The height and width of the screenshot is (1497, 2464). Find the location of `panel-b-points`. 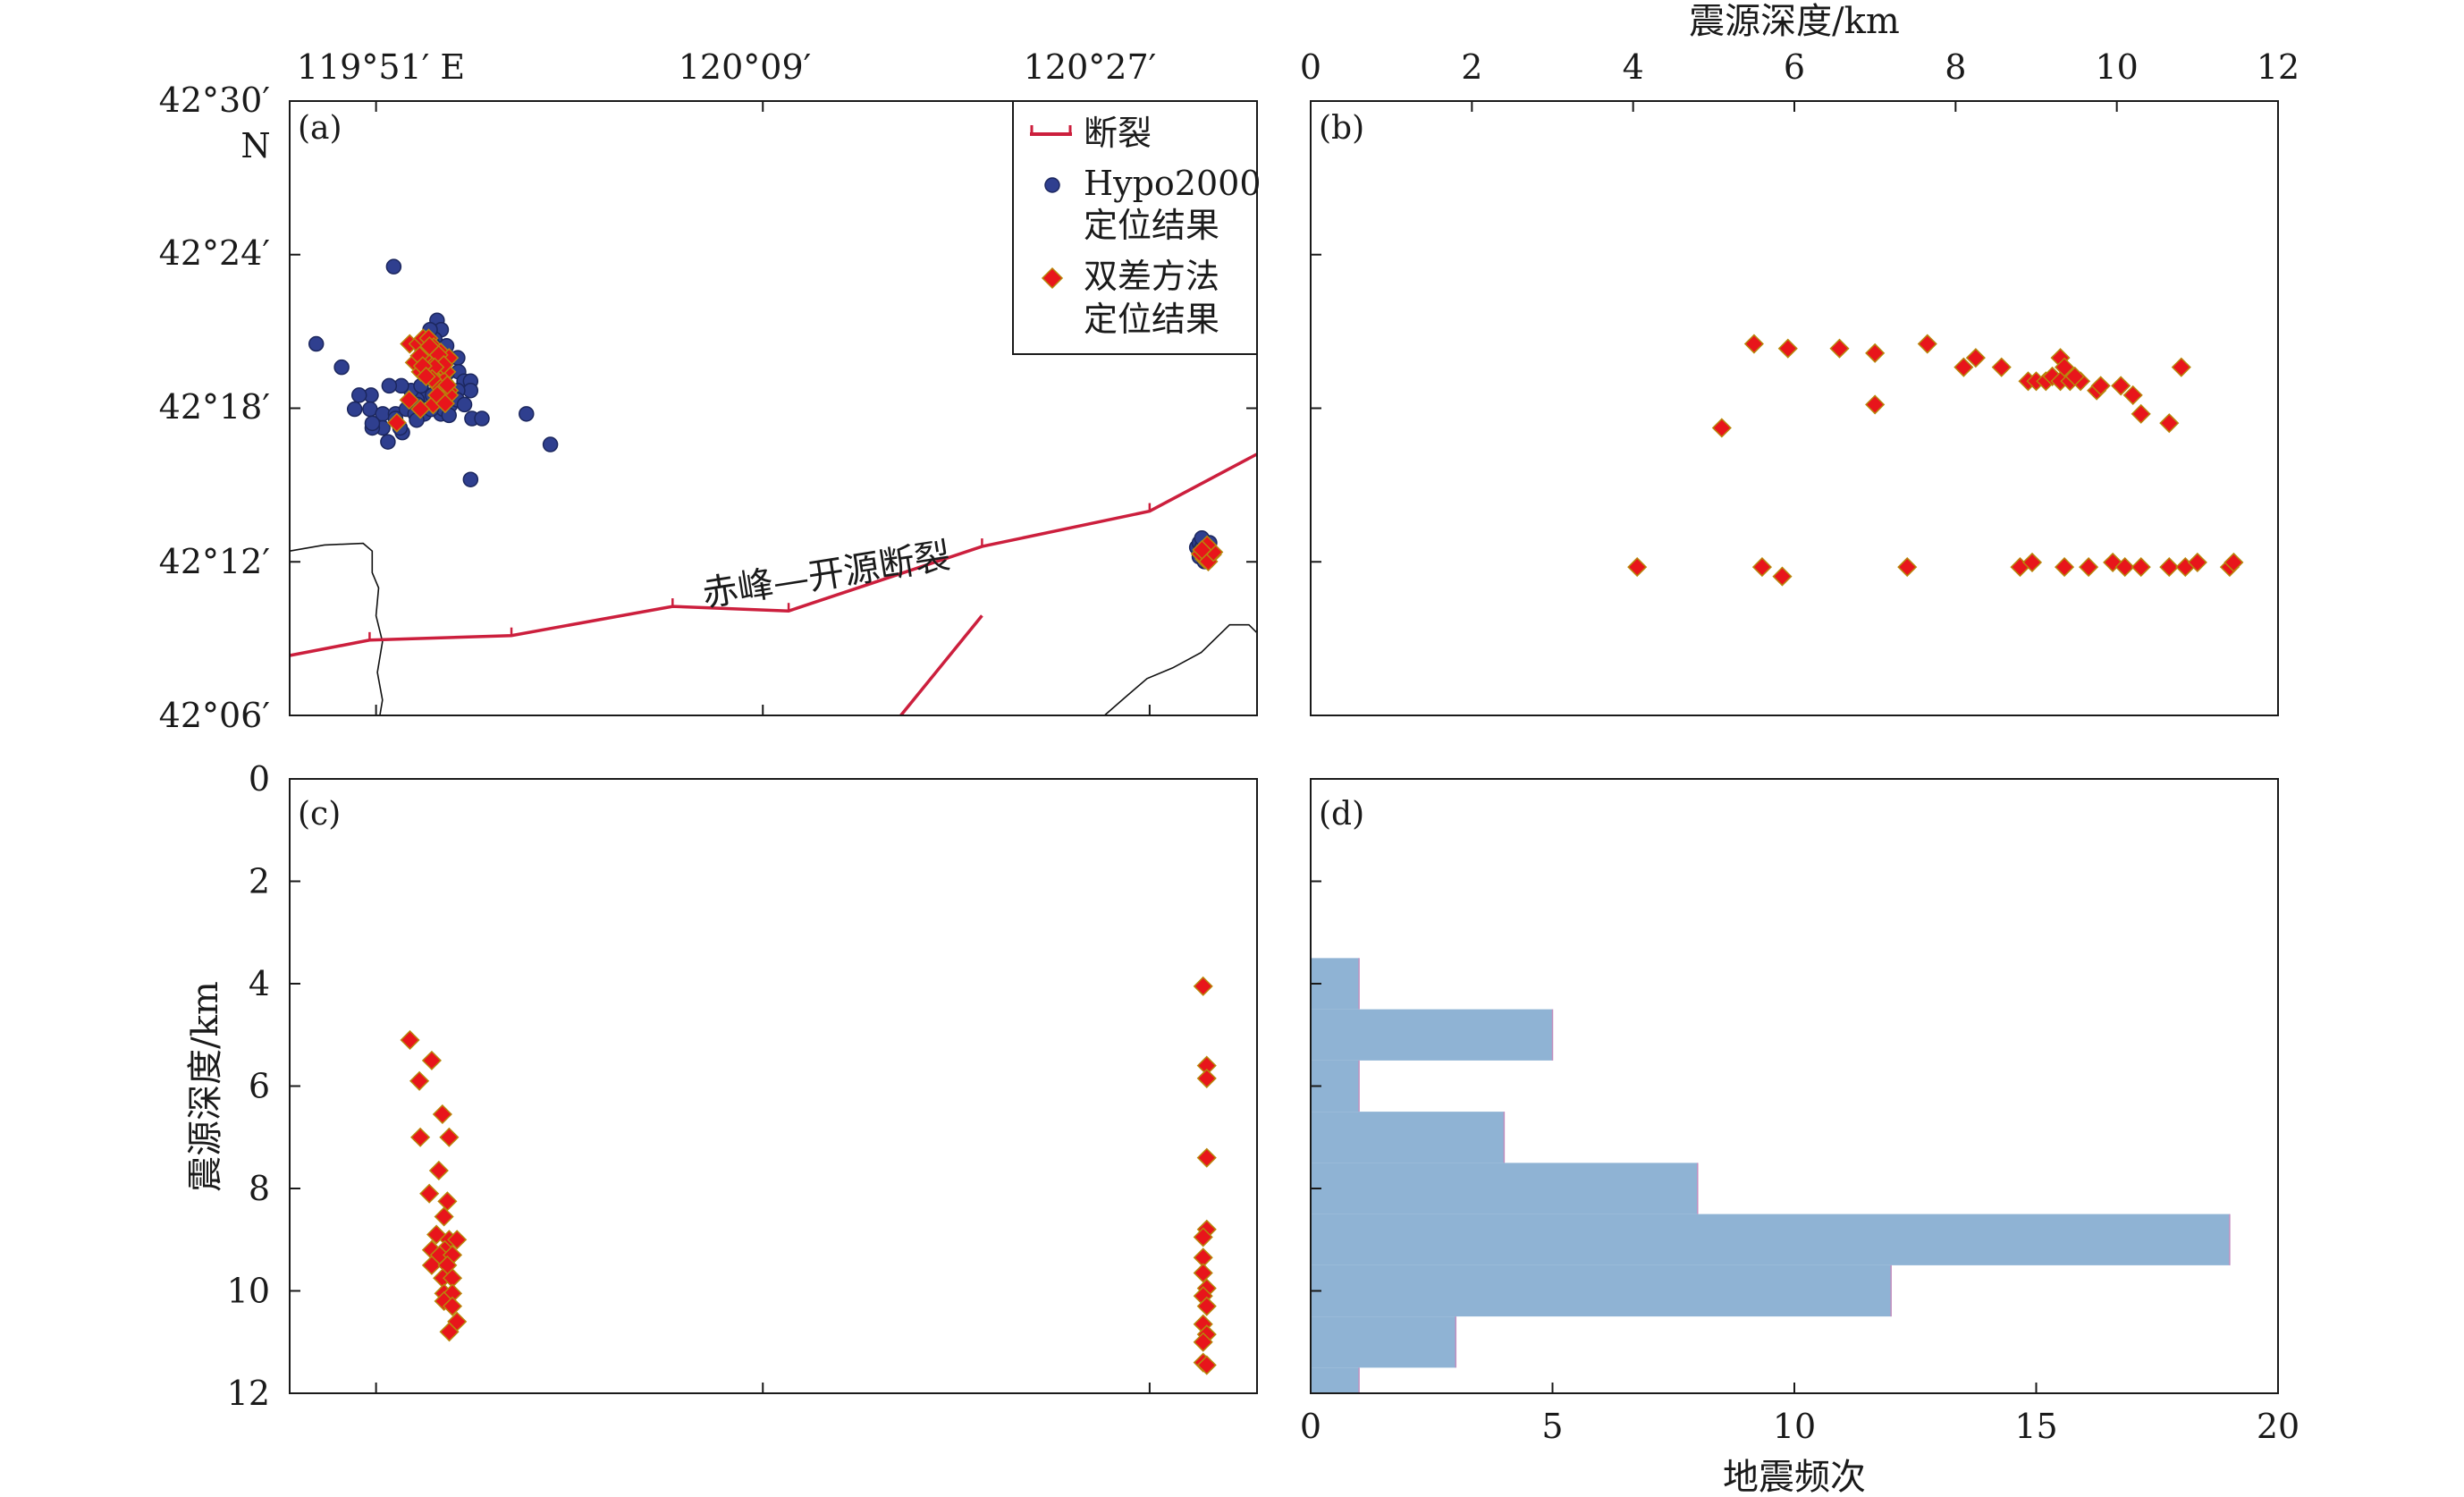

panel-b-points is located at coordinates (1935, 460).